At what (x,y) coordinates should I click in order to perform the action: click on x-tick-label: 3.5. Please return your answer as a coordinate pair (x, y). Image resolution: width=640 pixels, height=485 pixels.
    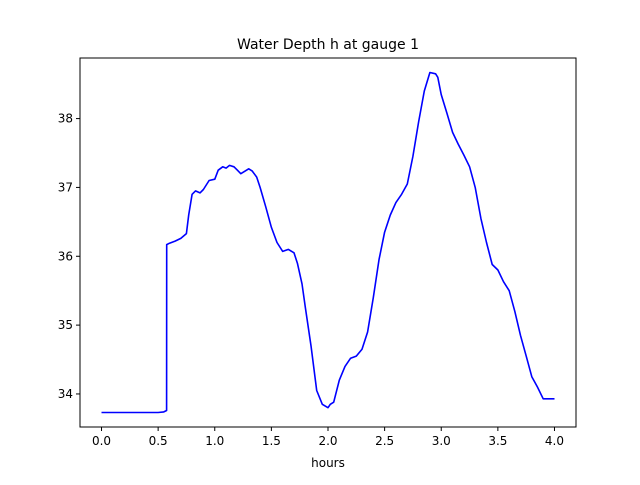
    Looking at the image, I should click on (497, 441).